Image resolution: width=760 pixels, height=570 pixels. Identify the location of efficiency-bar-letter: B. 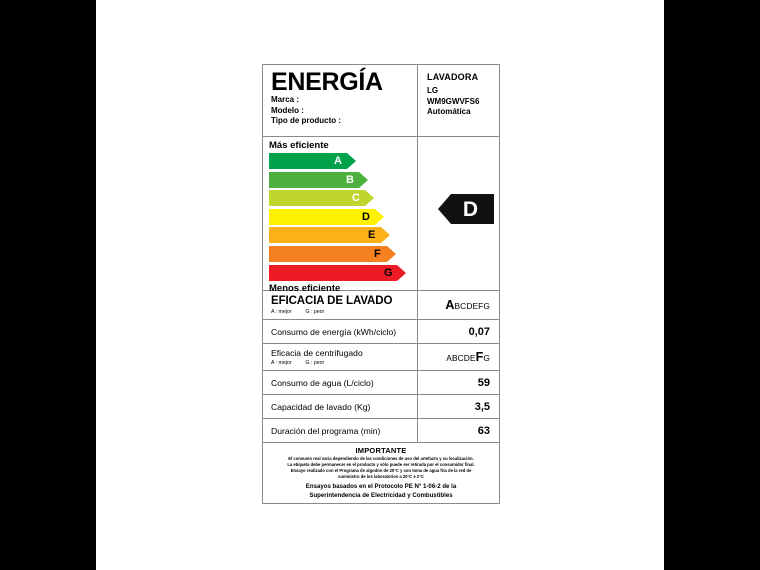
(350, 179).